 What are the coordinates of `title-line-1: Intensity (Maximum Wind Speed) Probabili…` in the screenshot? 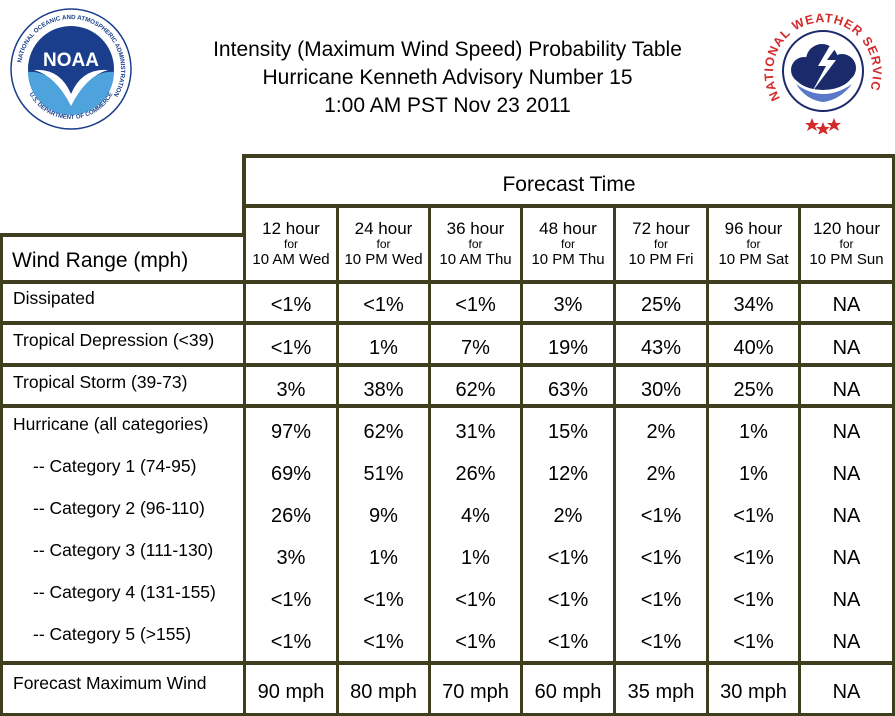 It's located at (447, 49).